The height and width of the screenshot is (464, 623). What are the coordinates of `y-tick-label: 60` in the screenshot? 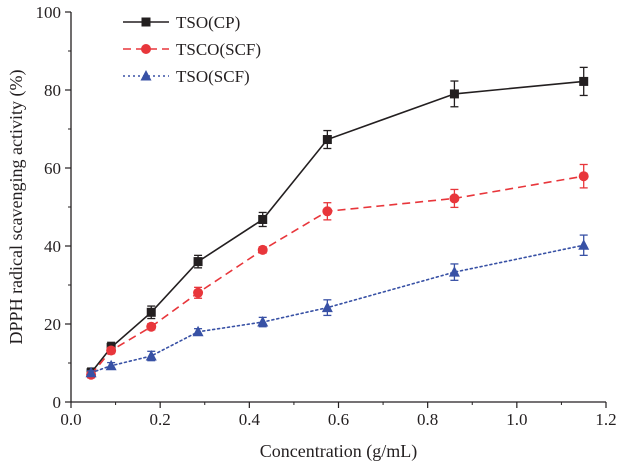 It's located at (52, 168).